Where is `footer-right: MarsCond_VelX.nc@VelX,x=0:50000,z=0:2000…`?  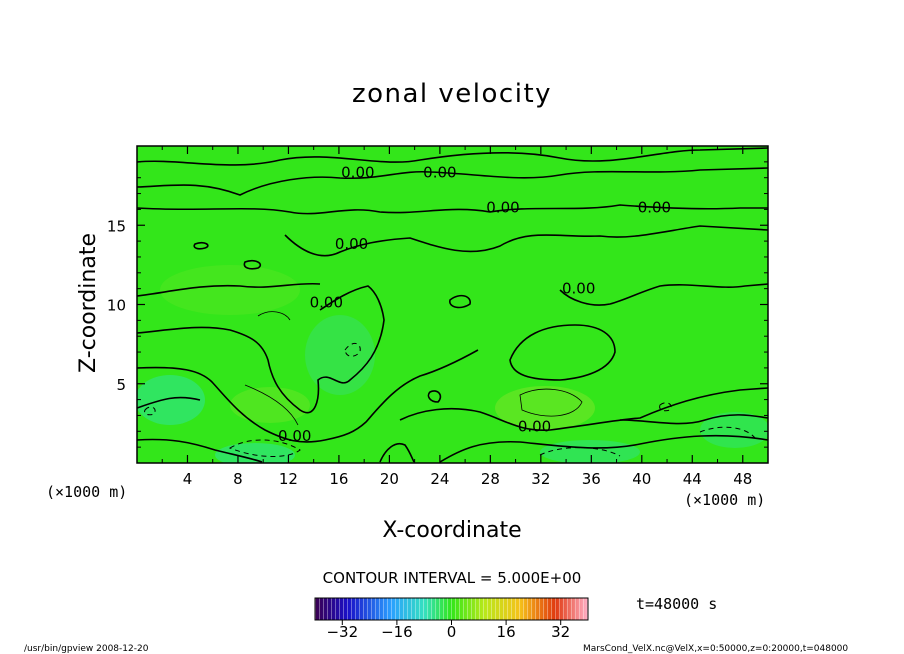
footer-right: MarsCond_VelX.nc@VelX,x=0:50000,z=0:2000… is located at coordinates (715, 649).